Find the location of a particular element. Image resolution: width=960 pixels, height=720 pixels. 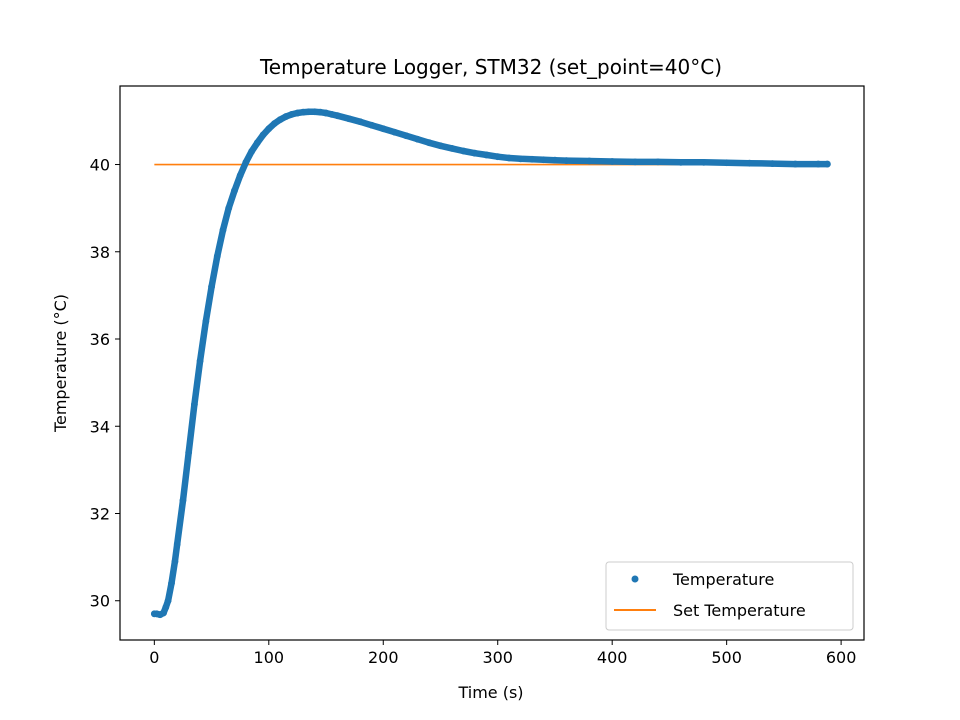

x-axis-ticks: 0 100 200 300 400 500 600 is located at coordinates (502, 653).